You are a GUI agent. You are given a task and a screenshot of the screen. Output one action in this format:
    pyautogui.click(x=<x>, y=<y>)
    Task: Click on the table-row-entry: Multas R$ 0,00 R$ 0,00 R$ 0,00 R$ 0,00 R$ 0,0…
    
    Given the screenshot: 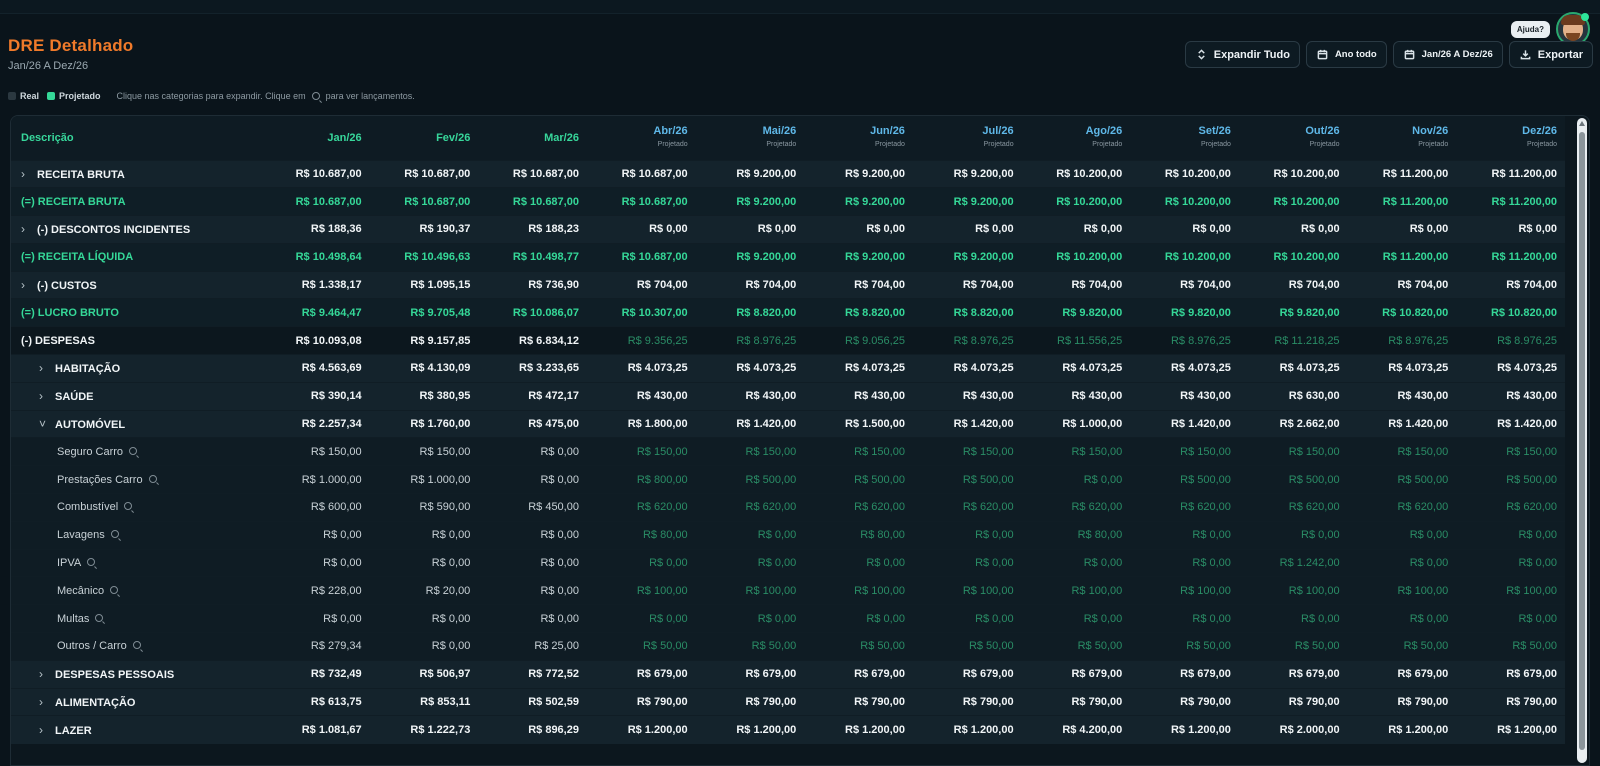 What is the action you would take?
    pyautogui.click(x=788, y=618)
    